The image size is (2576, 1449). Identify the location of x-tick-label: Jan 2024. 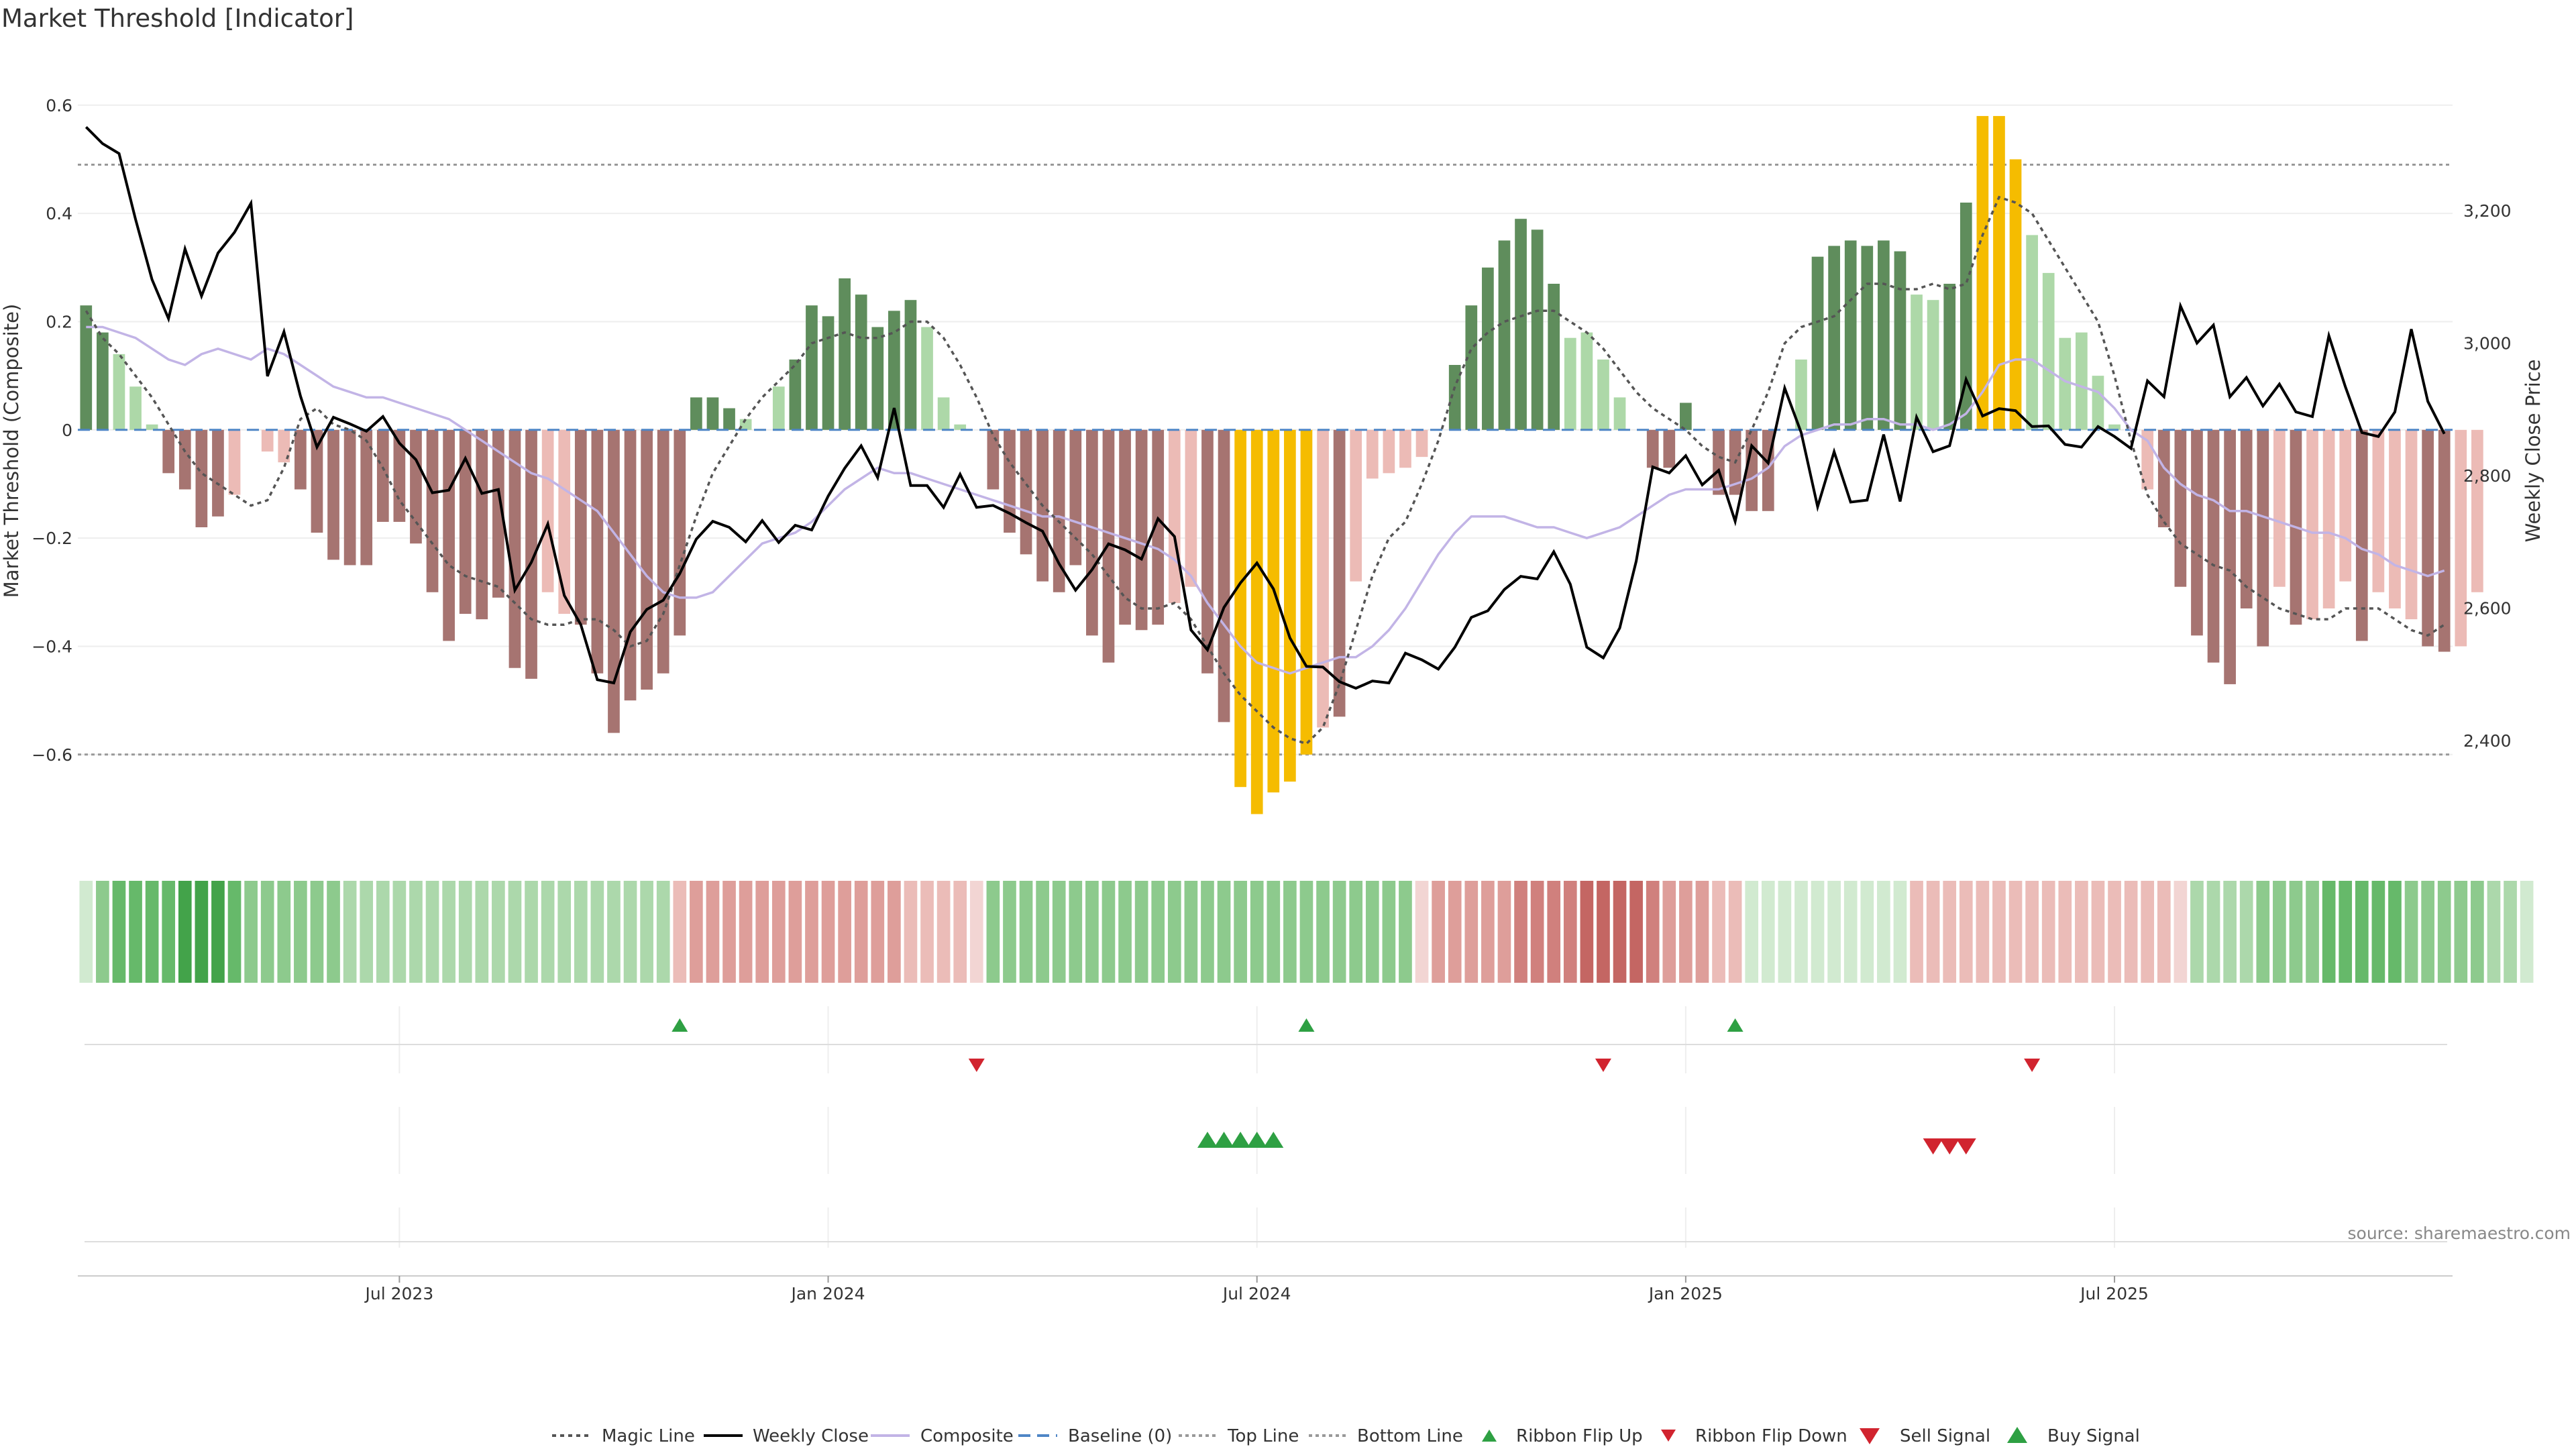
(827, 1293).